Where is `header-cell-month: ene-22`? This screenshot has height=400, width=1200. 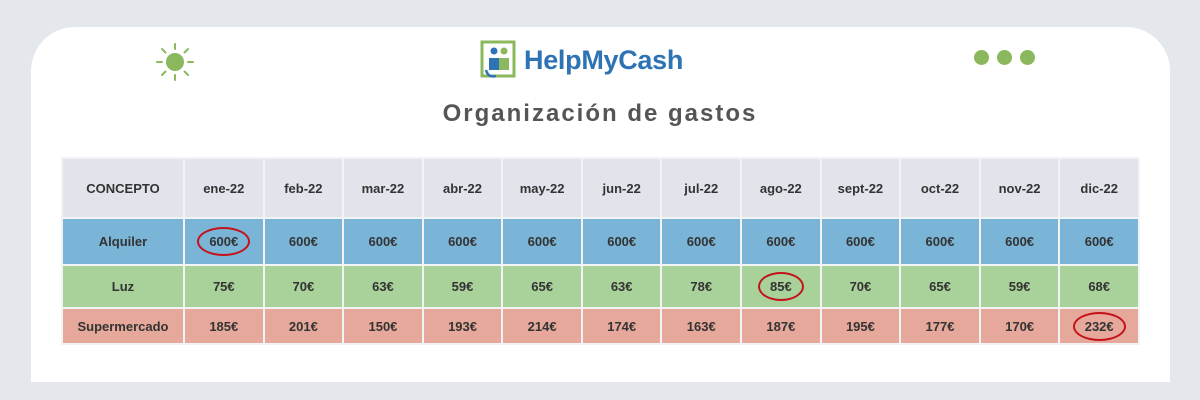 header-cell-month: ene-22 is located at coordinates (224, 188).